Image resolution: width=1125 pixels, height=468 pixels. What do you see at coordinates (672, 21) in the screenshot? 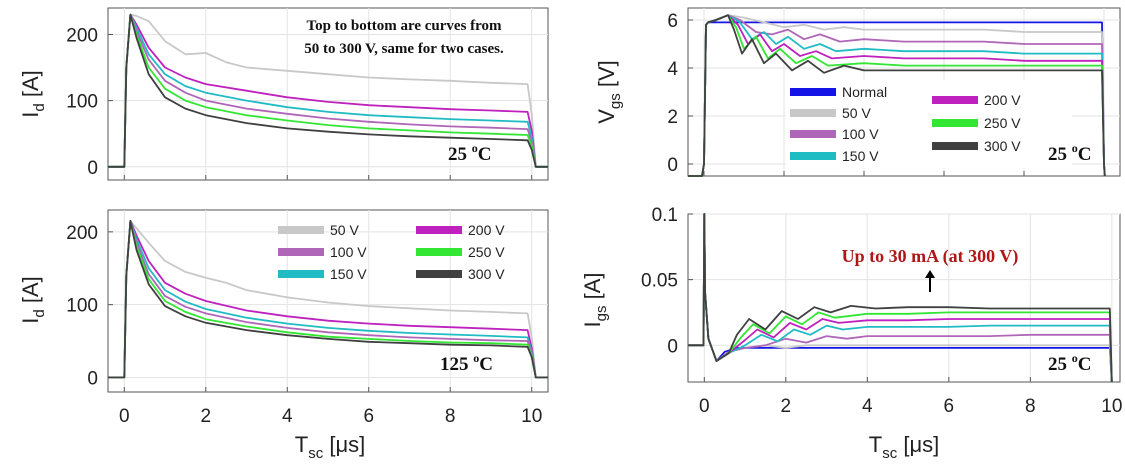
I see `y-tick-label: 6` at bounding box center [672, 21].